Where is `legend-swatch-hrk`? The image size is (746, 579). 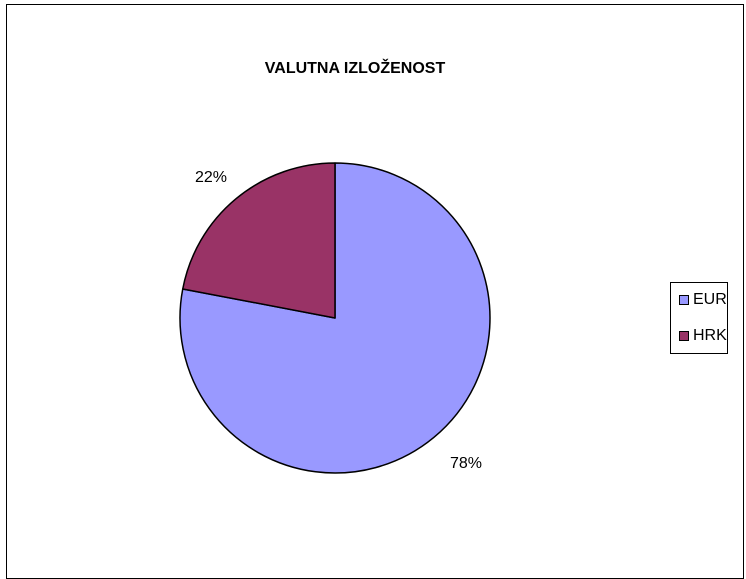 legend-swatch-hrk is located at coordinates (684, 336).